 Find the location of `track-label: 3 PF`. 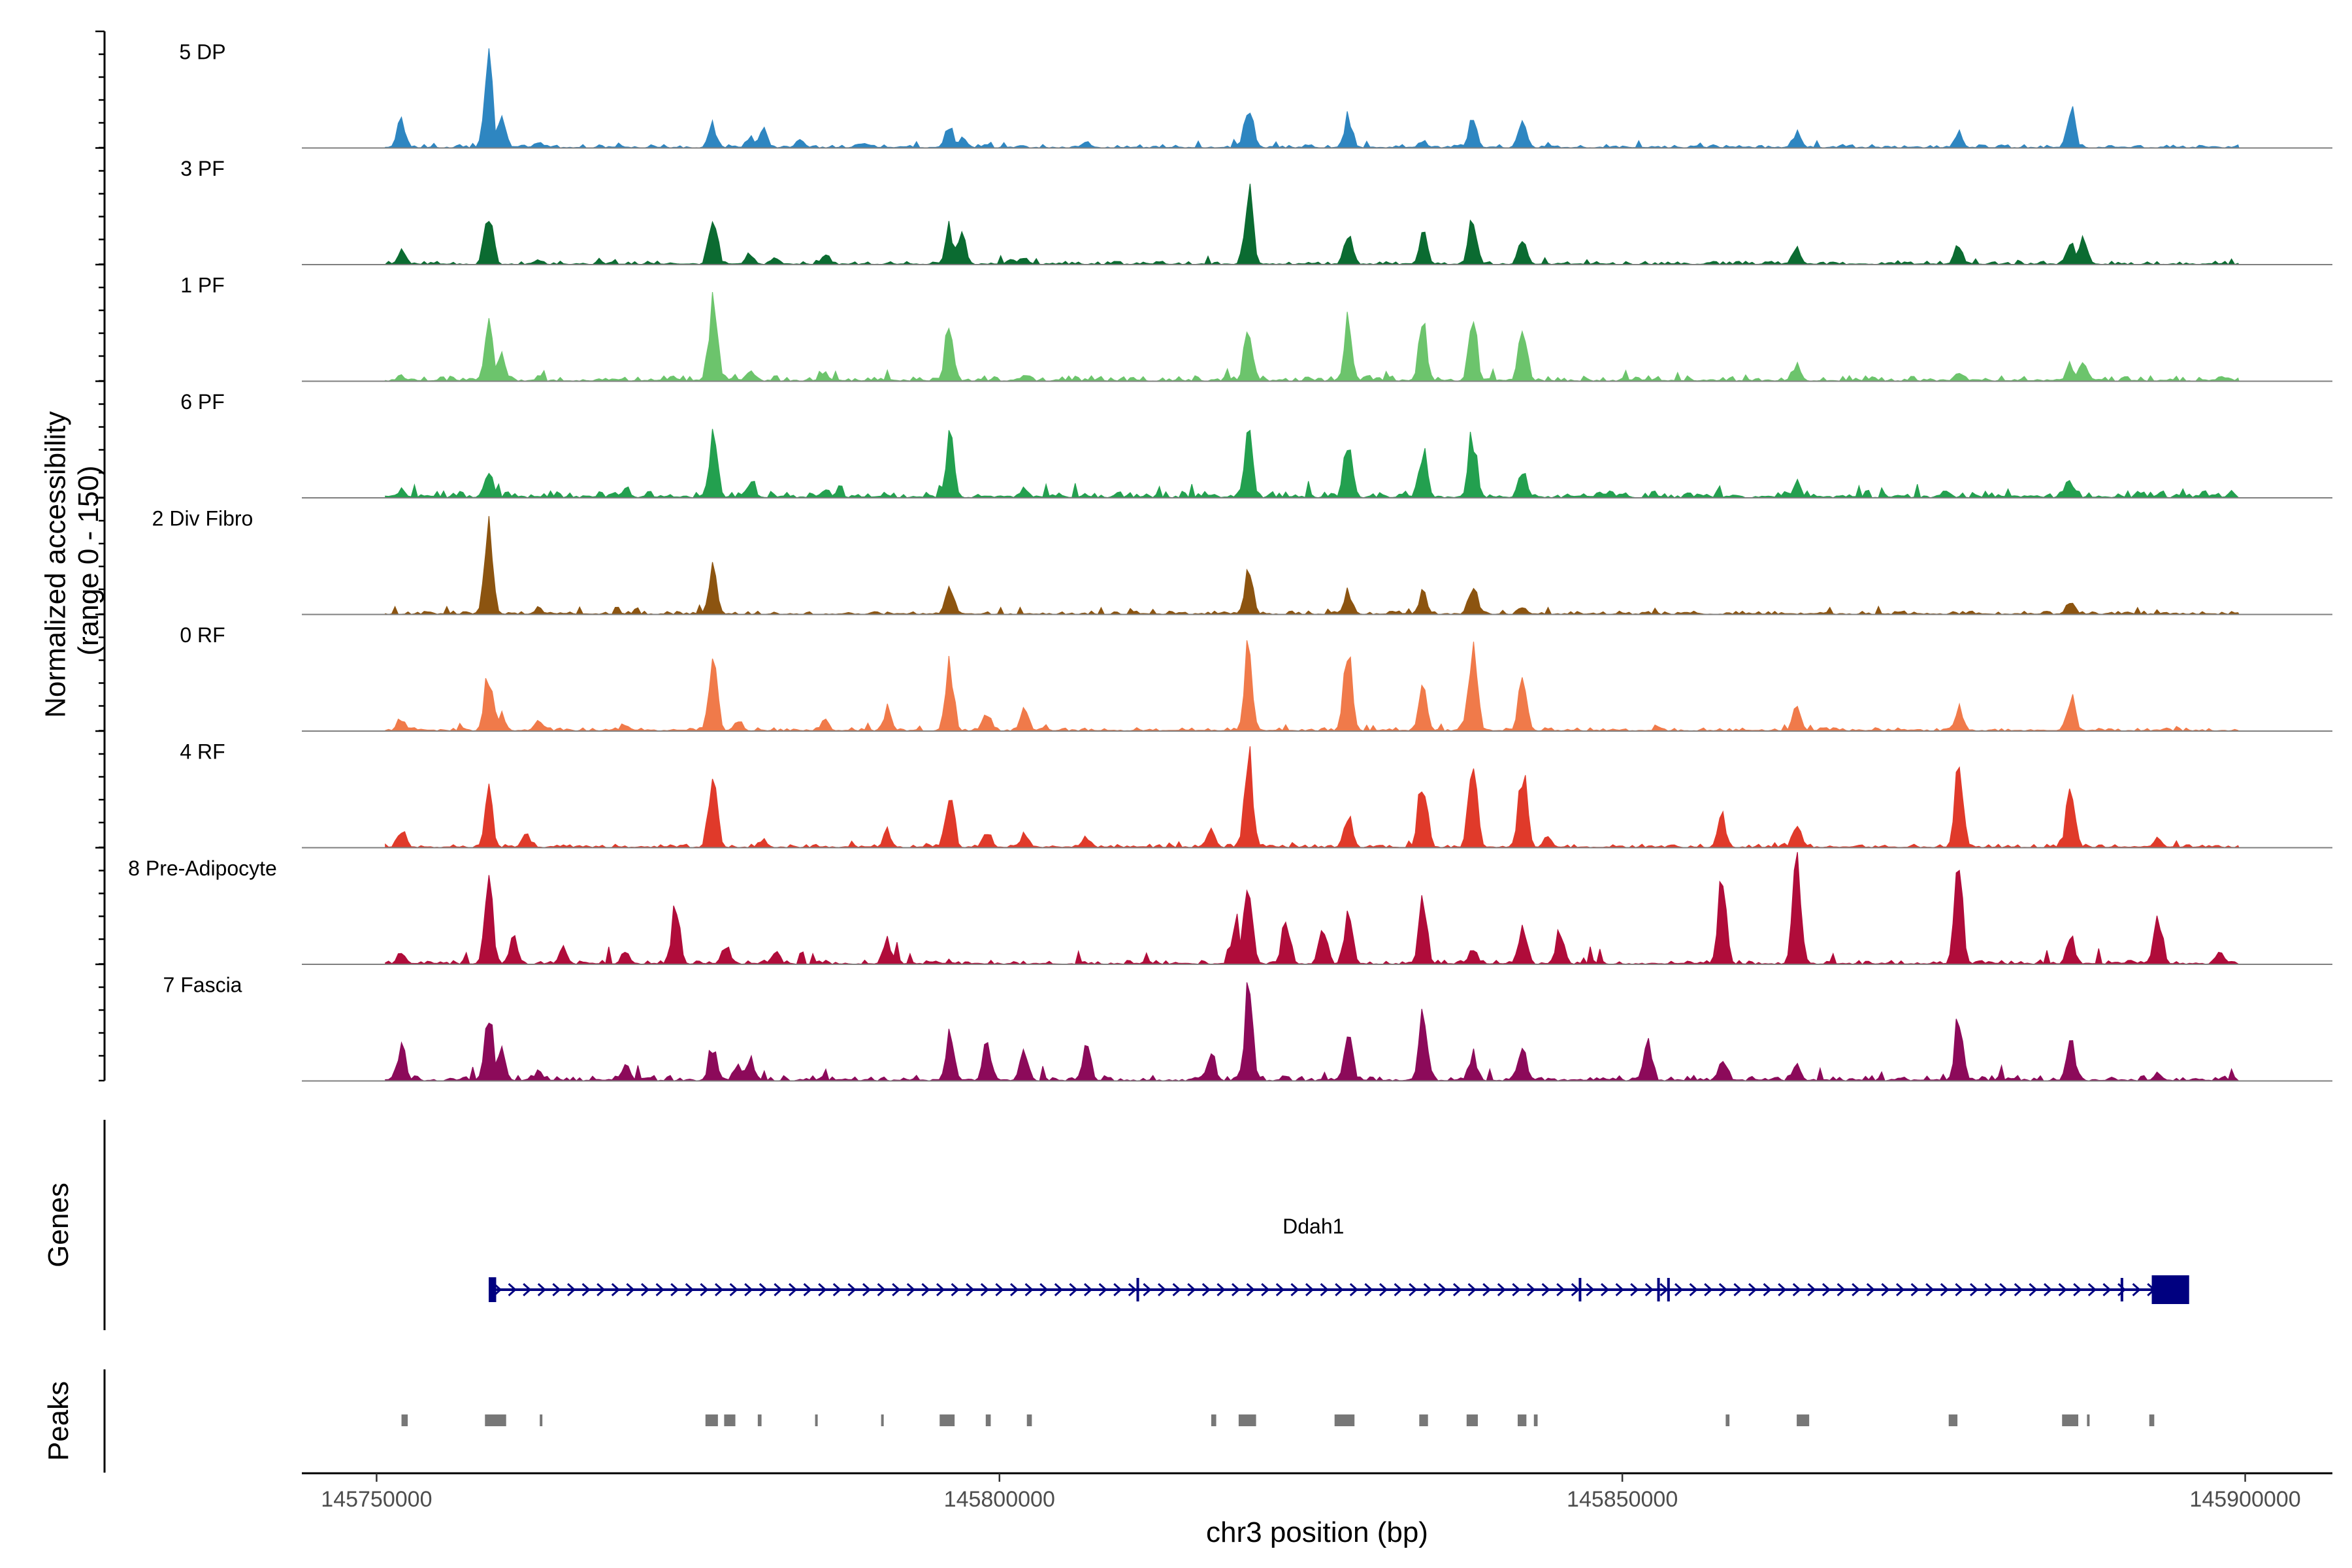

track-label: 3 PF is located at coordinates (202, 168).